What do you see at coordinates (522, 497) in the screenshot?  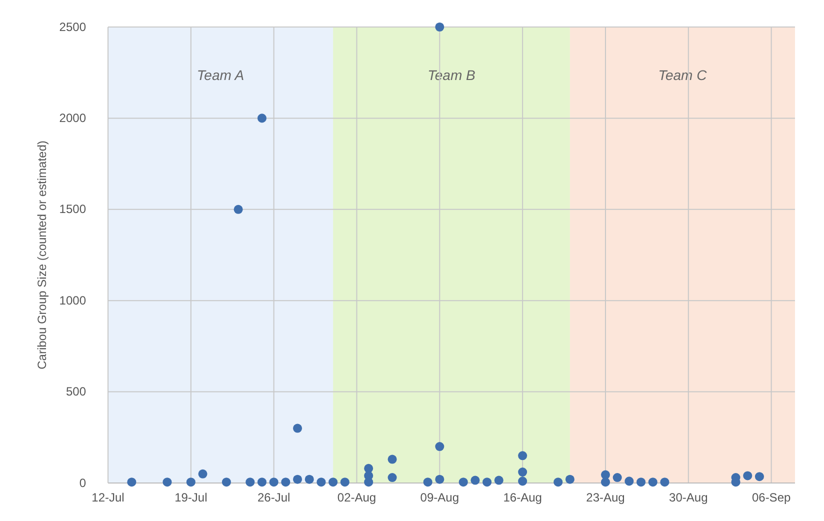 I see `x-tick-label: 16-Aug` at bounding box center [522, 497].